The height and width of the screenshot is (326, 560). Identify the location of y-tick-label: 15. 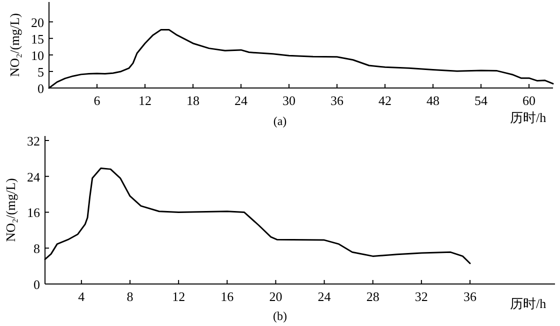
(37, 38).